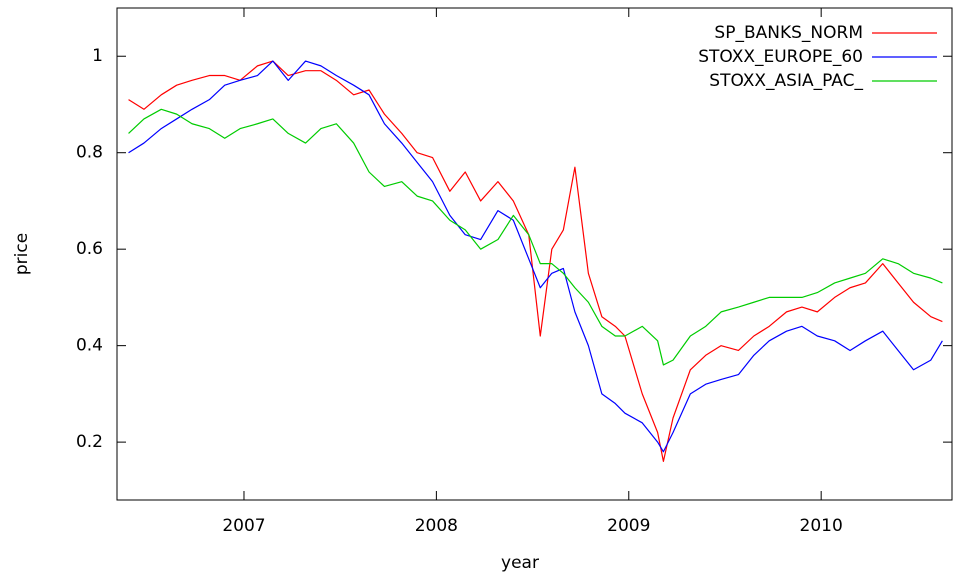  Describe the element at coordinates (436, 526) in the screenshot. I see `x-tick-label: 2008` at that location.